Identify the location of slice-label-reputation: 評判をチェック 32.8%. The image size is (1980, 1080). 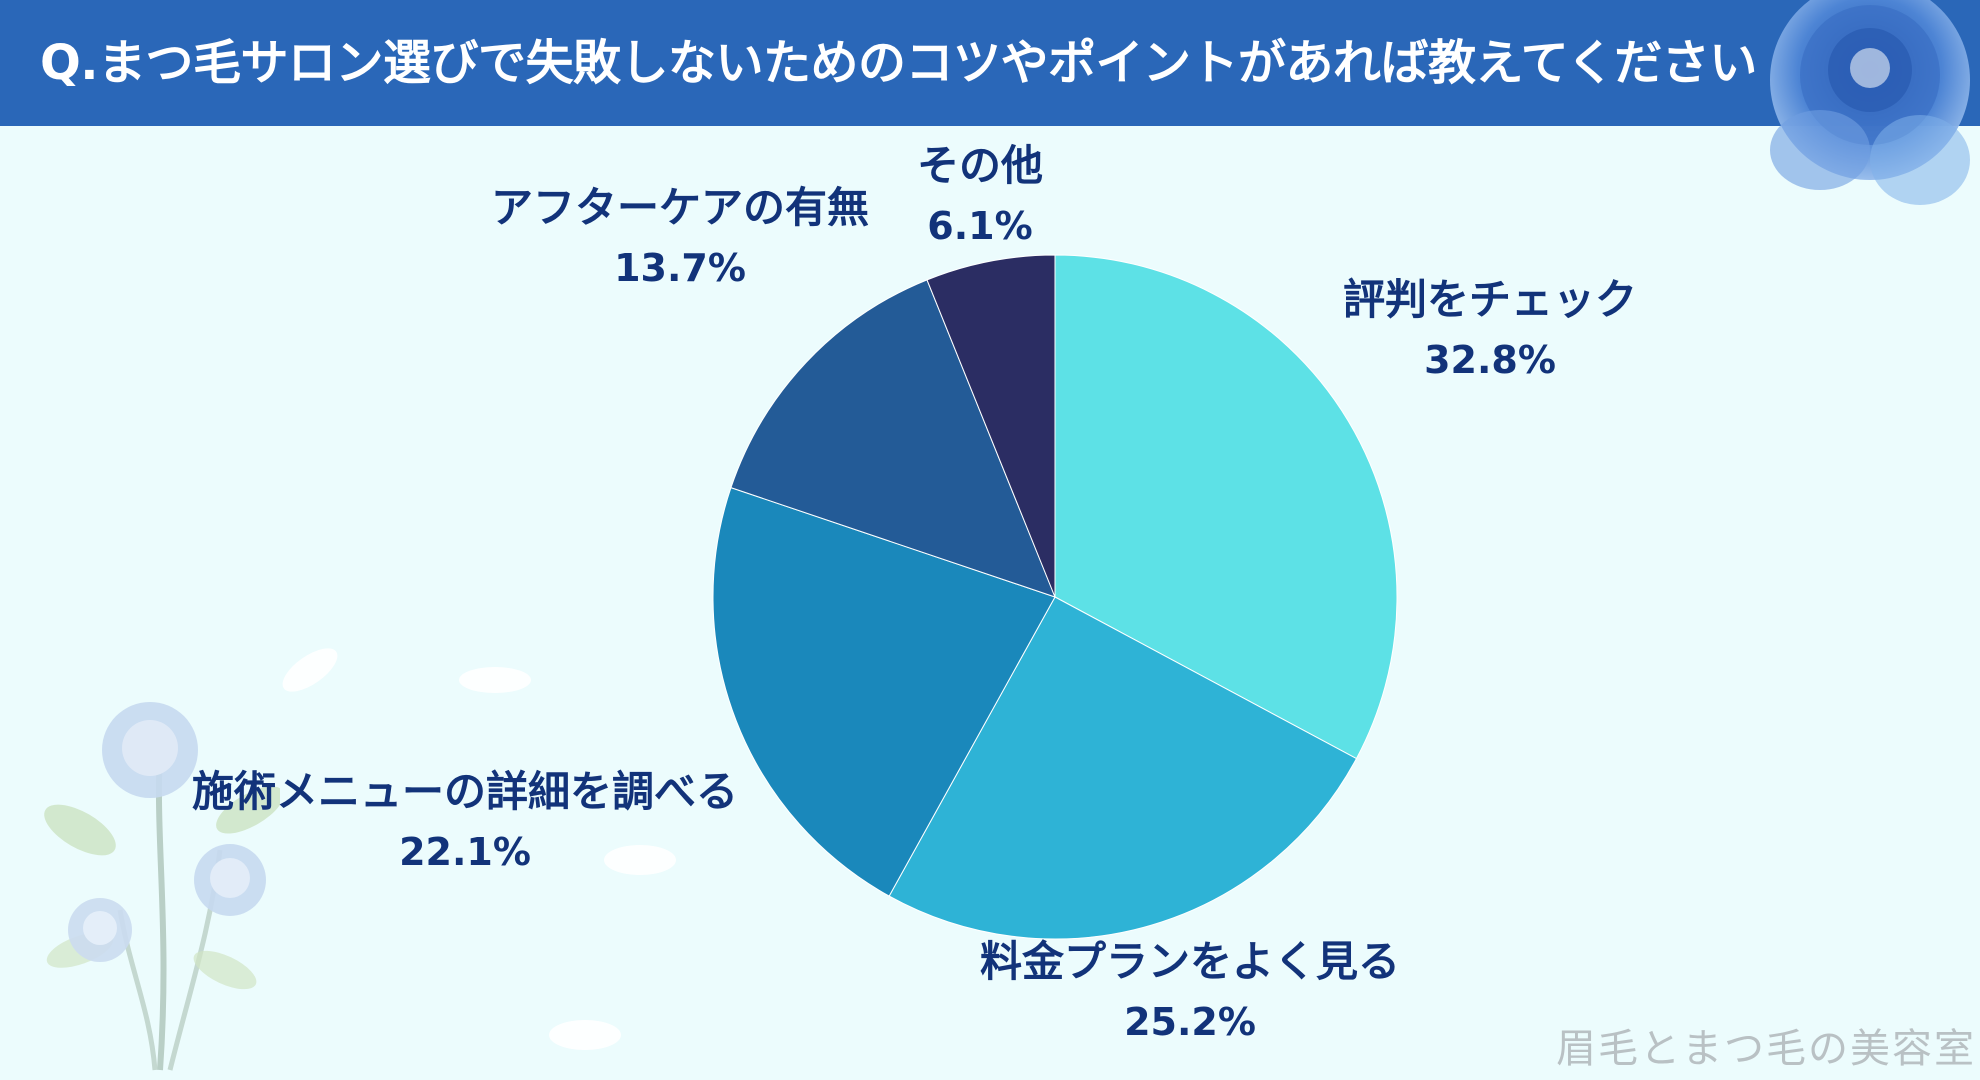
(1490, 330).